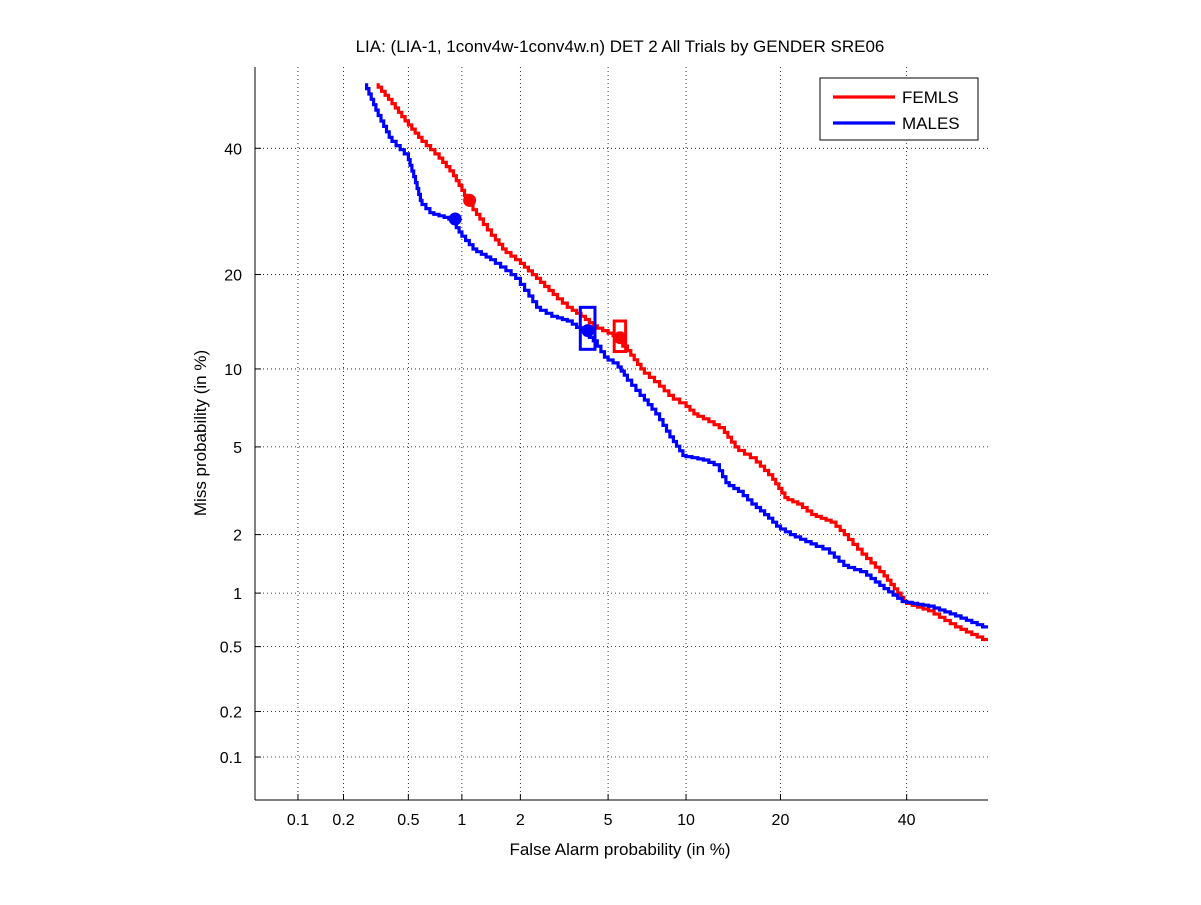 Image resolution: width=1201 pixels, height=905 pixels. Describe the element at coordinates (461, 820) in the screenshot. I see `x-tick-label: 1` at that location.